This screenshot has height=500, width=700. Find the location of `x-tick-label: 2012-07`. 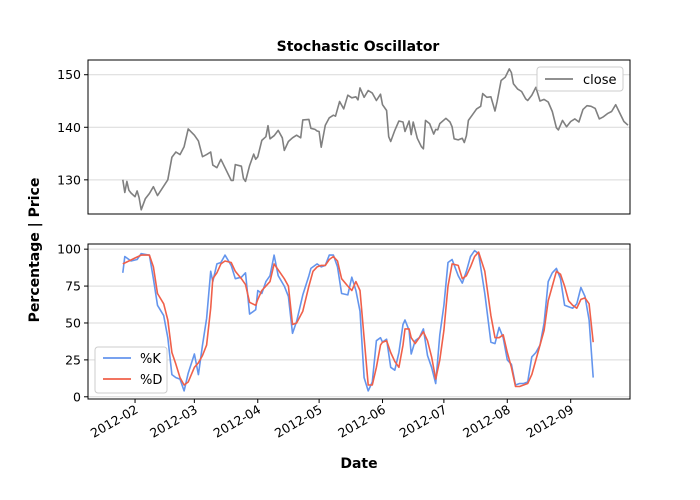

x-tick-label: 2012-07 is located at coordinates (423, 421).